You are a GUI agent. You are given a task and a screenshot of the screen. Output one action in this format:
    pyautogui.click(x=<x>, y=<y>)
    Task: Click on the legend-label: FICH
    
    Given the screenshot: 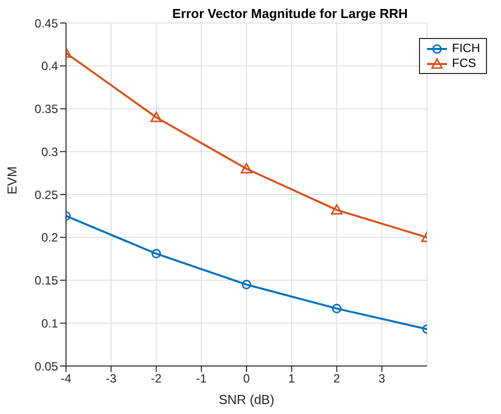 What is the action you would take?
    pyautogui.click(x=466, y=48)
    